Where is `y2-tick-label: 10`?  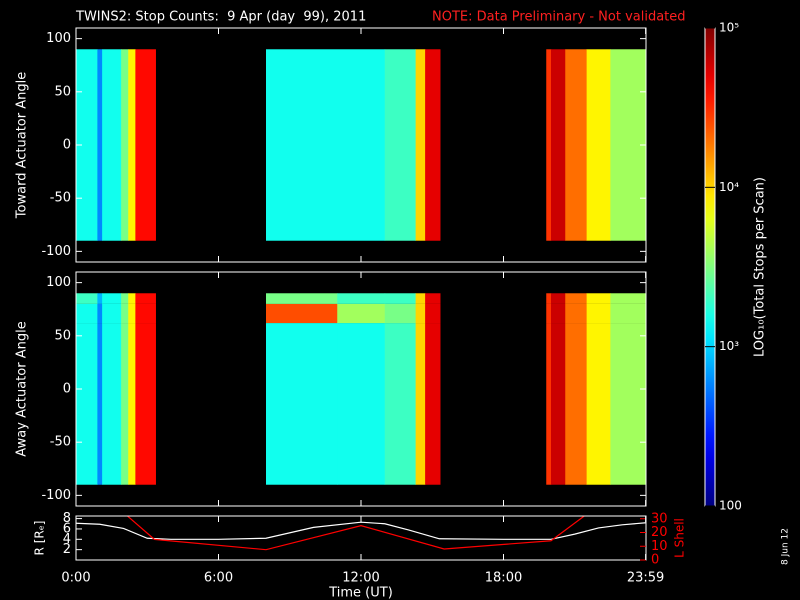
y2-tick-label: 10 is located at coordinates (659, 546).